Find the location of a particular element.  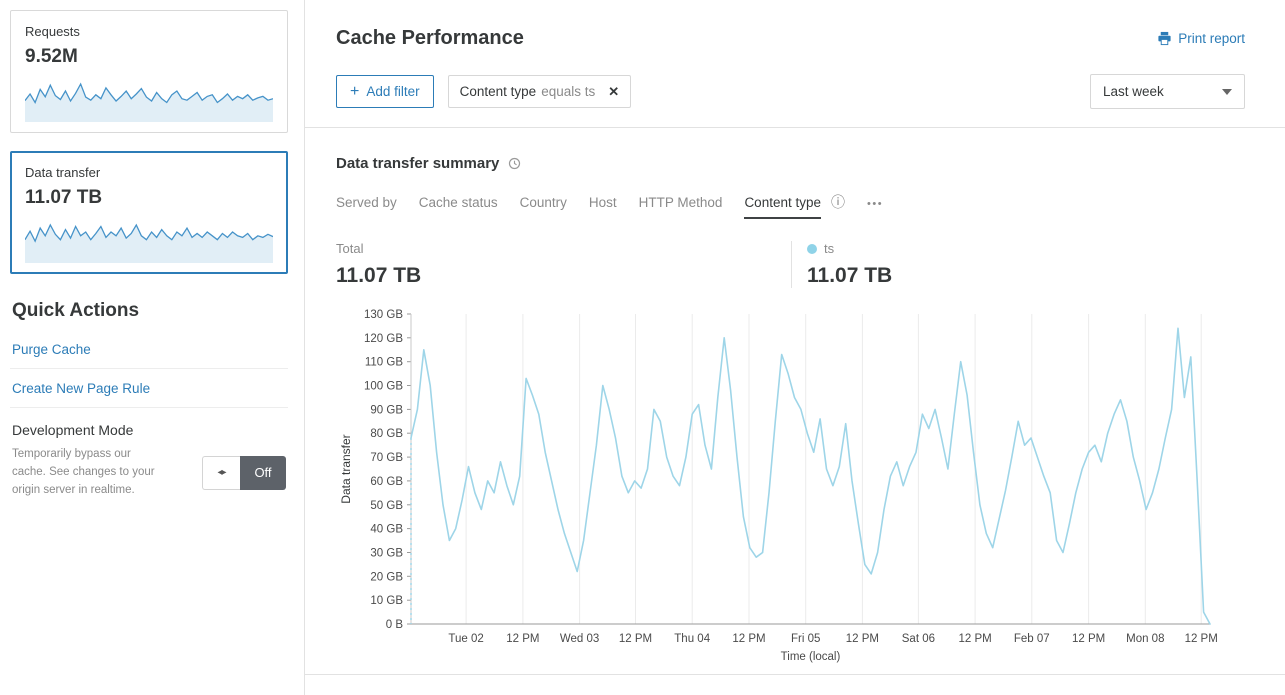

tab-content-type: Content type is located at coordinates (782, 207).